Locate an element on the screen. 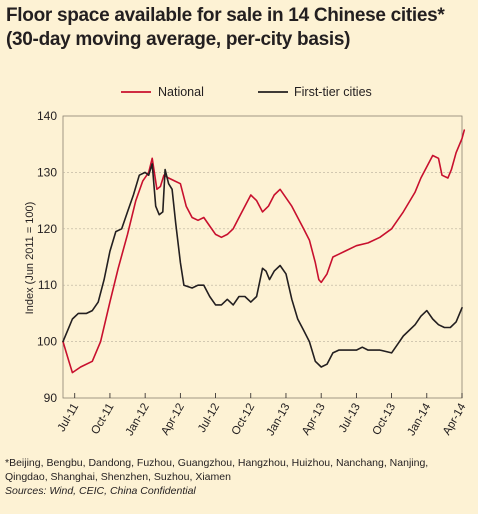  x-tick-label: Jul-13 is located at coordinates (350, 418).